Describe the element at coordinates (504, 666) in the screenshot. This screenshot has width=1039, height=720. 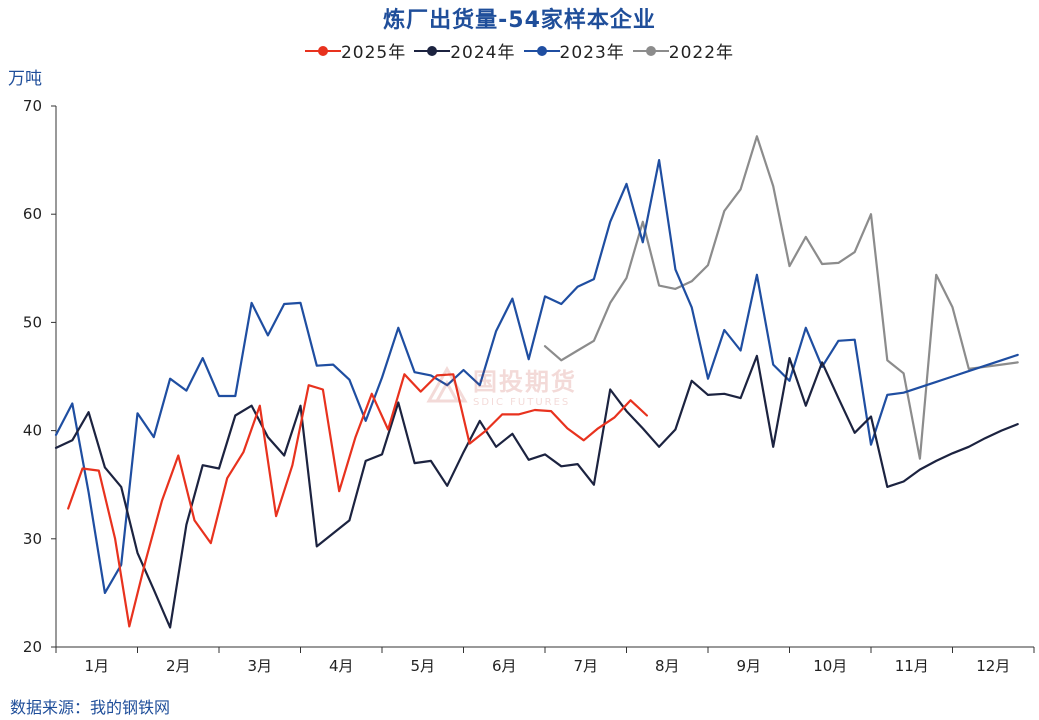
I see `x-tick-label: 6月` at that location.